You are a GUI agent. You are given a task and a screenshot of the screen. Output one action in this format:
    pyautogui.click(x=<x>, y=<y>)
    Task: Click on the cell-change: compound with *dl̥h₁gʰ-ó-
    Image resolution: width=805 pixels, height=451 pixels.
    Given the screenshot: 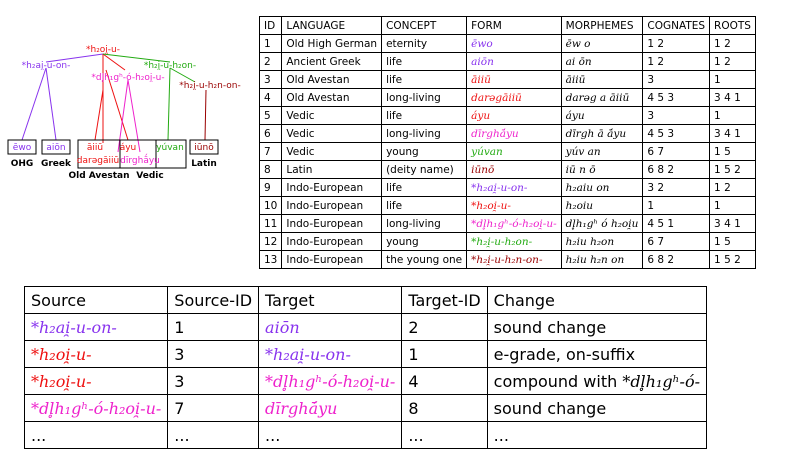 What is the action you would take?
    pyautogui.click(x=597, y=381)
    